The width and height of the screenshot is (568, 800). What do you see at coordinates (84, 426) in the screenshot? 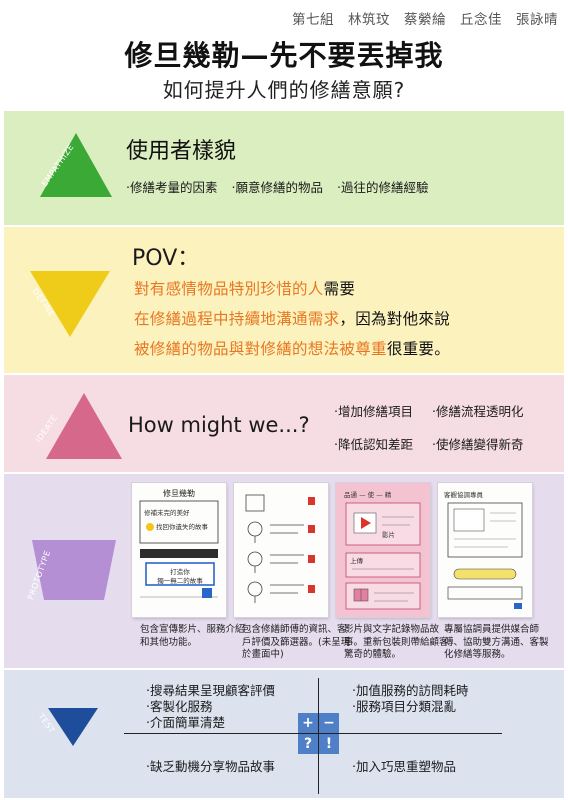
I see `ideate-triangle-icon` at bounding box center [84, 426].